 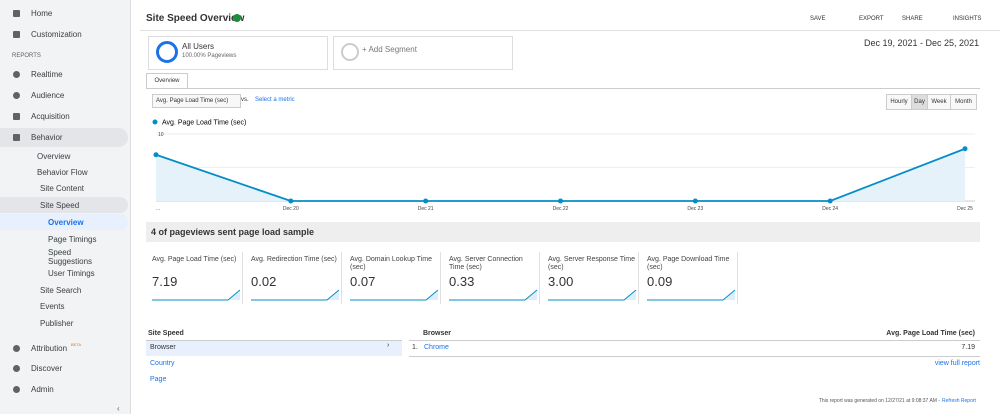 I want to click on nav-item: Site Content, so click(x=62, y=188).